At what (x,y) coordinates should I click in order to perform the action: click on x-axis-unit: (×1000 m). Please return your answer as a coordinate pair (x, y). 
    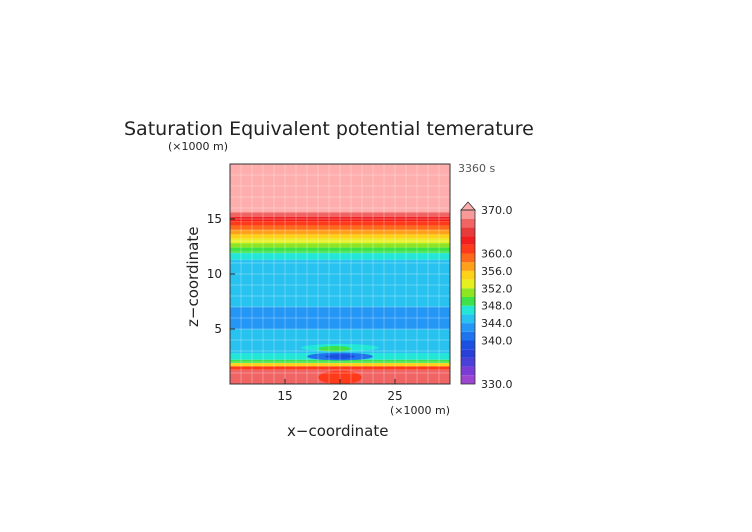
    Looking at the image, I should click on (420, 410).